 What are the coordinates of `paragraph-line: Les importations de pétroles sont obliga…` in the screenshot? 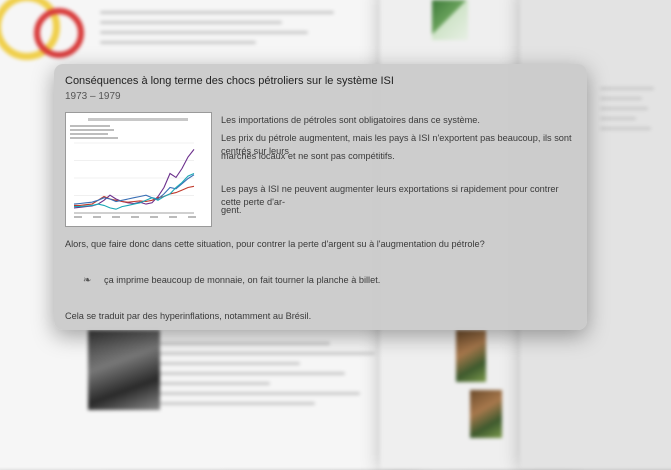 It's located at (350, 120).